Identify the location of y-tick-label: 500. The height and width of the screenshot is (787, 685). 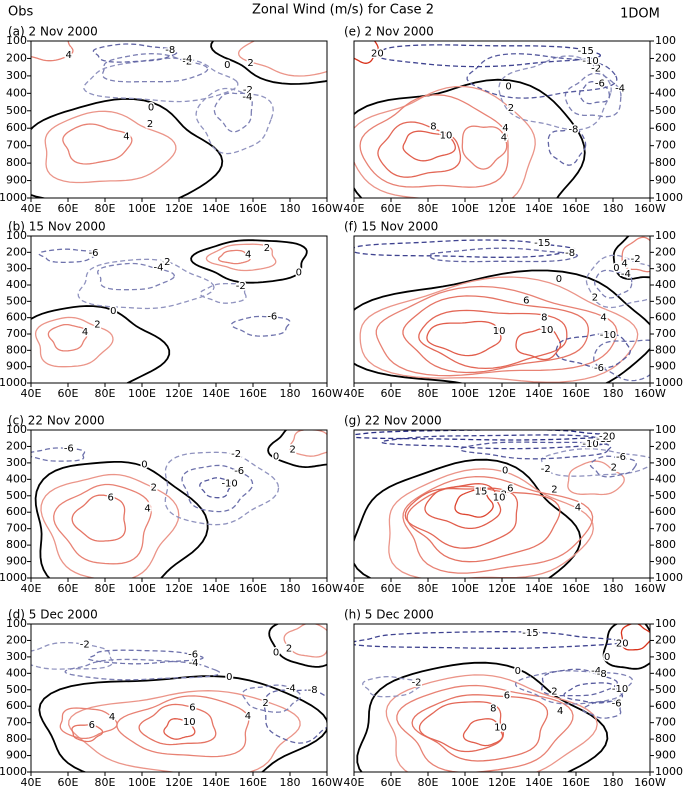
(665, 300).